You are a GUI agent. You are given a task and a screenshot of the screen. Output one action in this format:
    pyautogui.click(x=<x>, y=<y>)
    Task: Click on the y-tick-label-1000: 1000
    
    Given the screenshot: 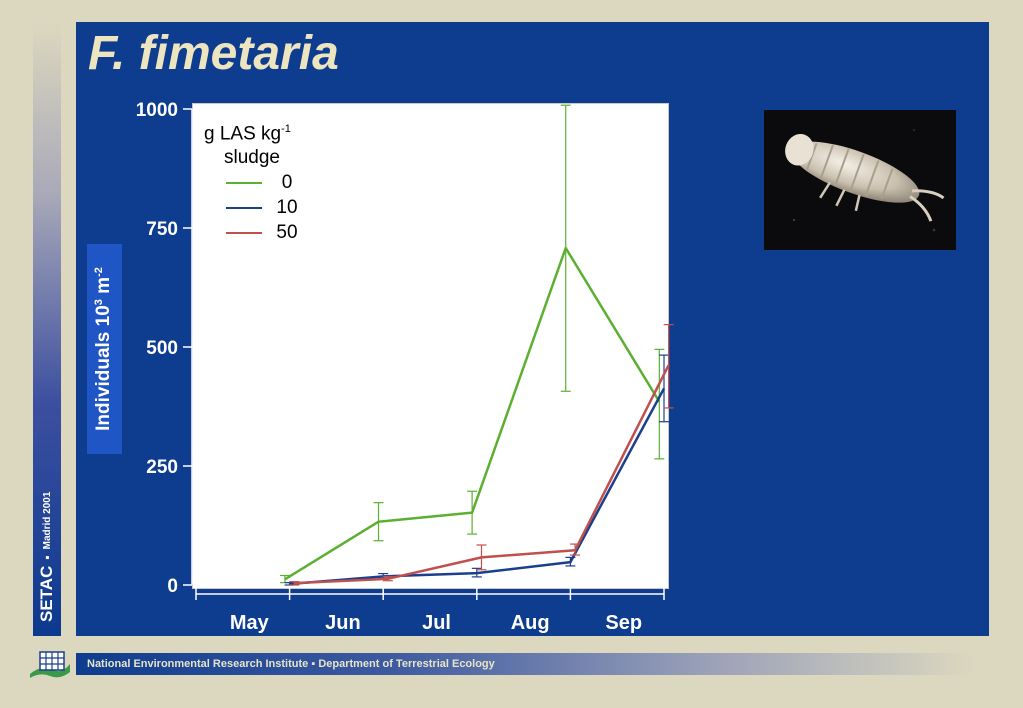 What is the action you would take?
    pyautogui.click(x=157, y=110)
    